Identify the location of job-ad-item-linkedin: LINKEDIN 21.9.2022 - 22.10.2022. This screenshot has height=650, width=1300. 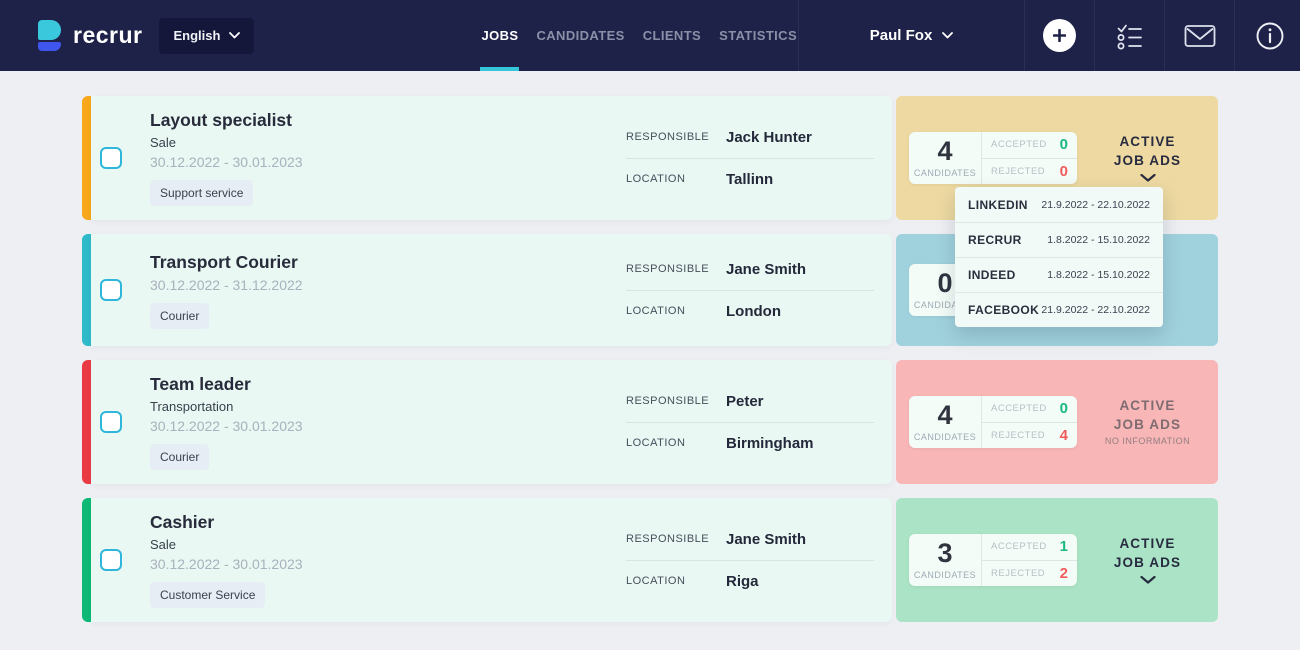
(1059, 204).